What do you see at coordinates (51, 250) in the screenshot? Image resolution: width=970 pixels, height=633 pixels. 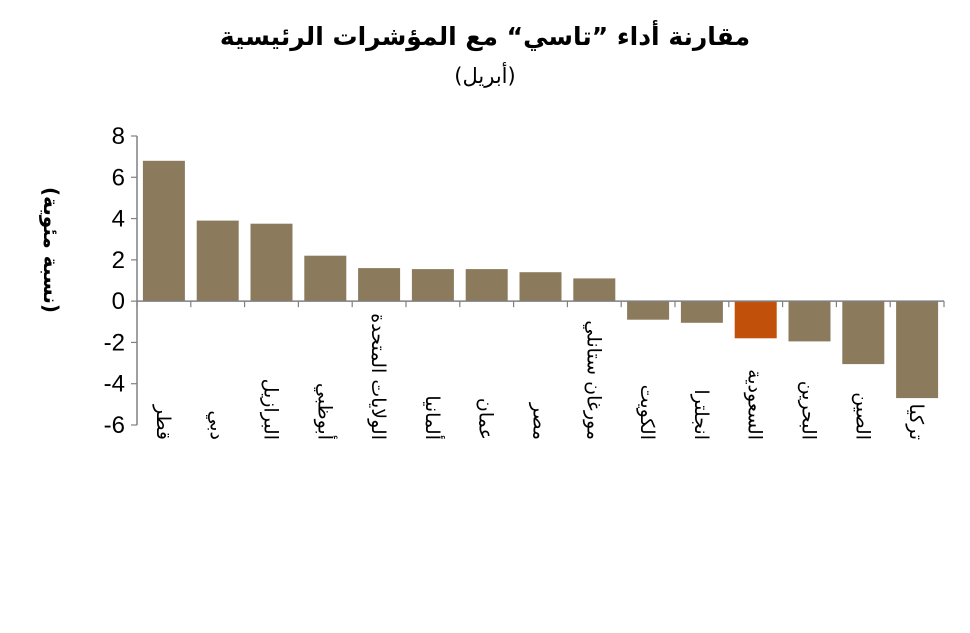 I see `y-axis-label: (نسبة مئوية)` at bounding box center [51, 250].